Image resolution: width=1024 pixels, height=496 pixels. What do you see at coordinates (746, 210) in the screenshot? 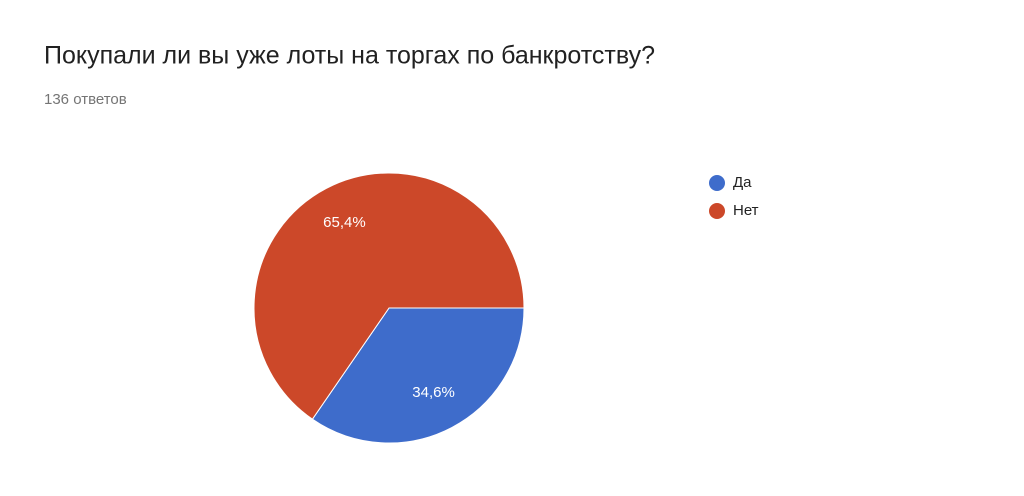
I see `legend-label: Нет` at bounding box center [746, 210].